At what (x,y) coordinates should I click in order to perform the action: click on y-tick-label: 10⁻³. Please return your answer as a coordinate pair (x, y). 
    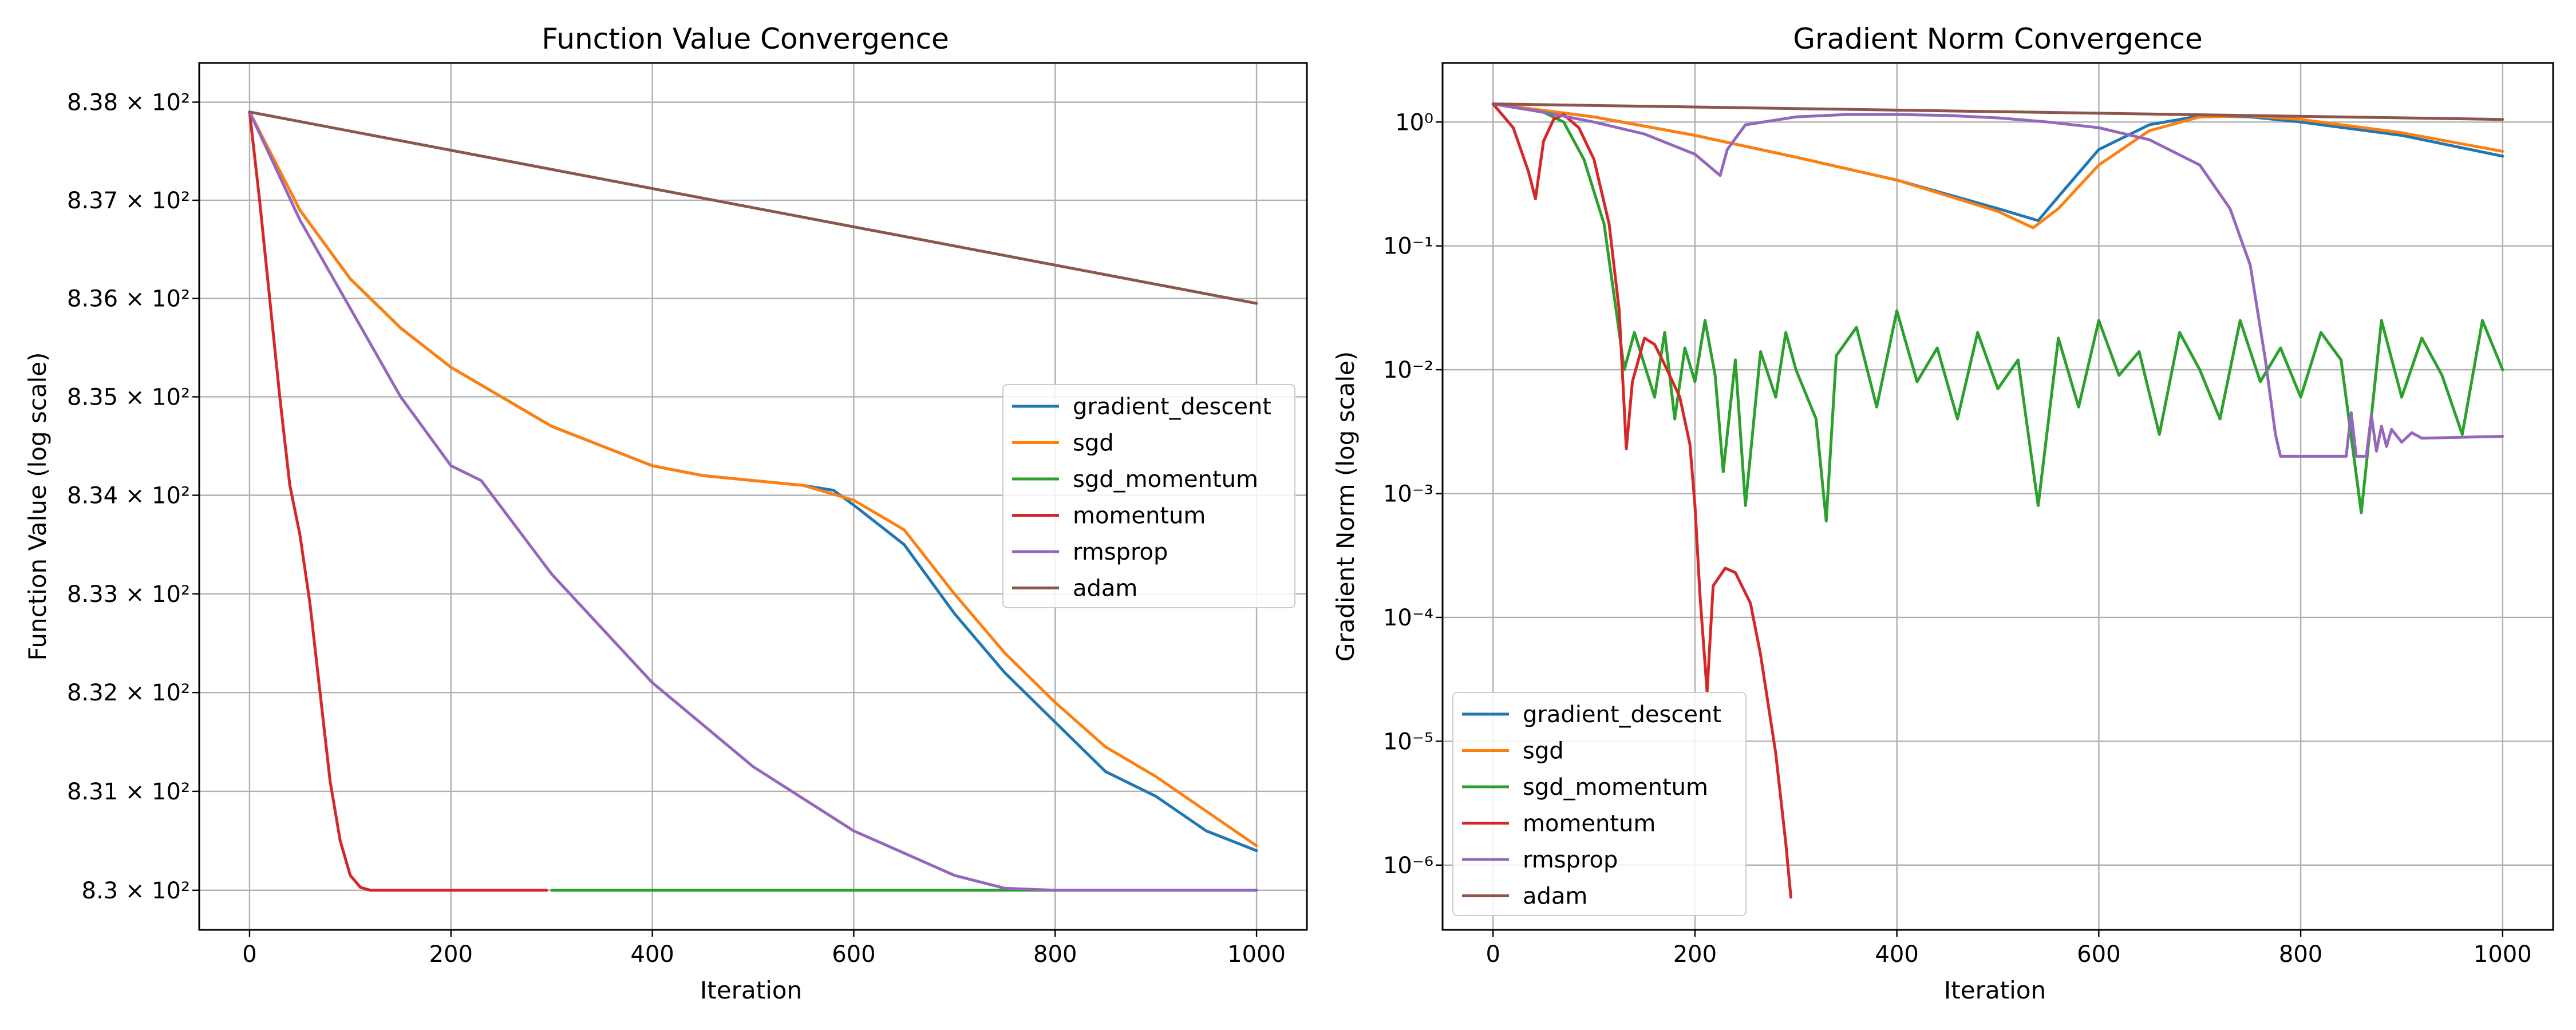
    Looking at the image, I should click on (1408, 494).